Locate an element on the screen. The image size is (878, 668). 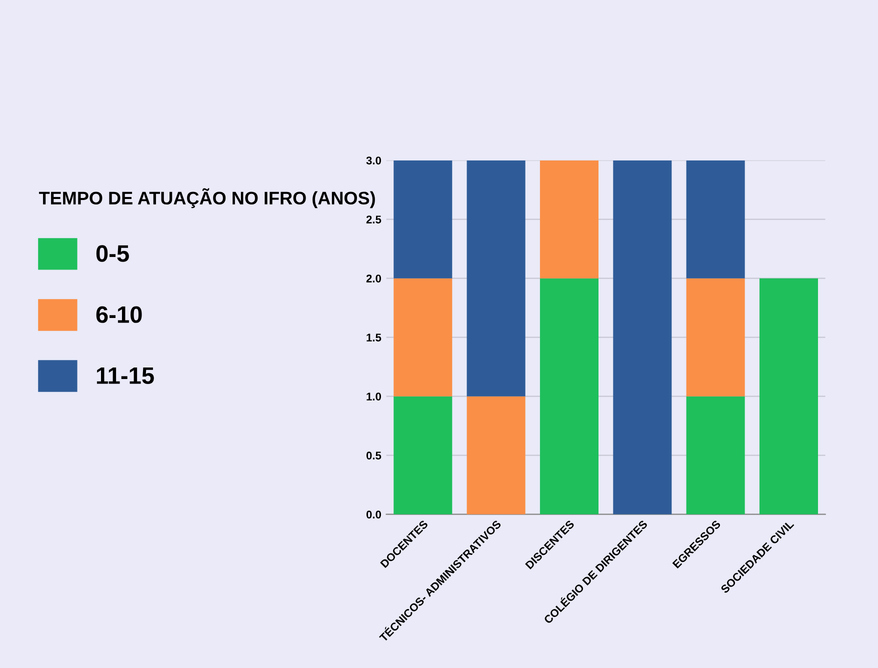
y-tick-label: 0.0 is located at coordinates (374, 514).